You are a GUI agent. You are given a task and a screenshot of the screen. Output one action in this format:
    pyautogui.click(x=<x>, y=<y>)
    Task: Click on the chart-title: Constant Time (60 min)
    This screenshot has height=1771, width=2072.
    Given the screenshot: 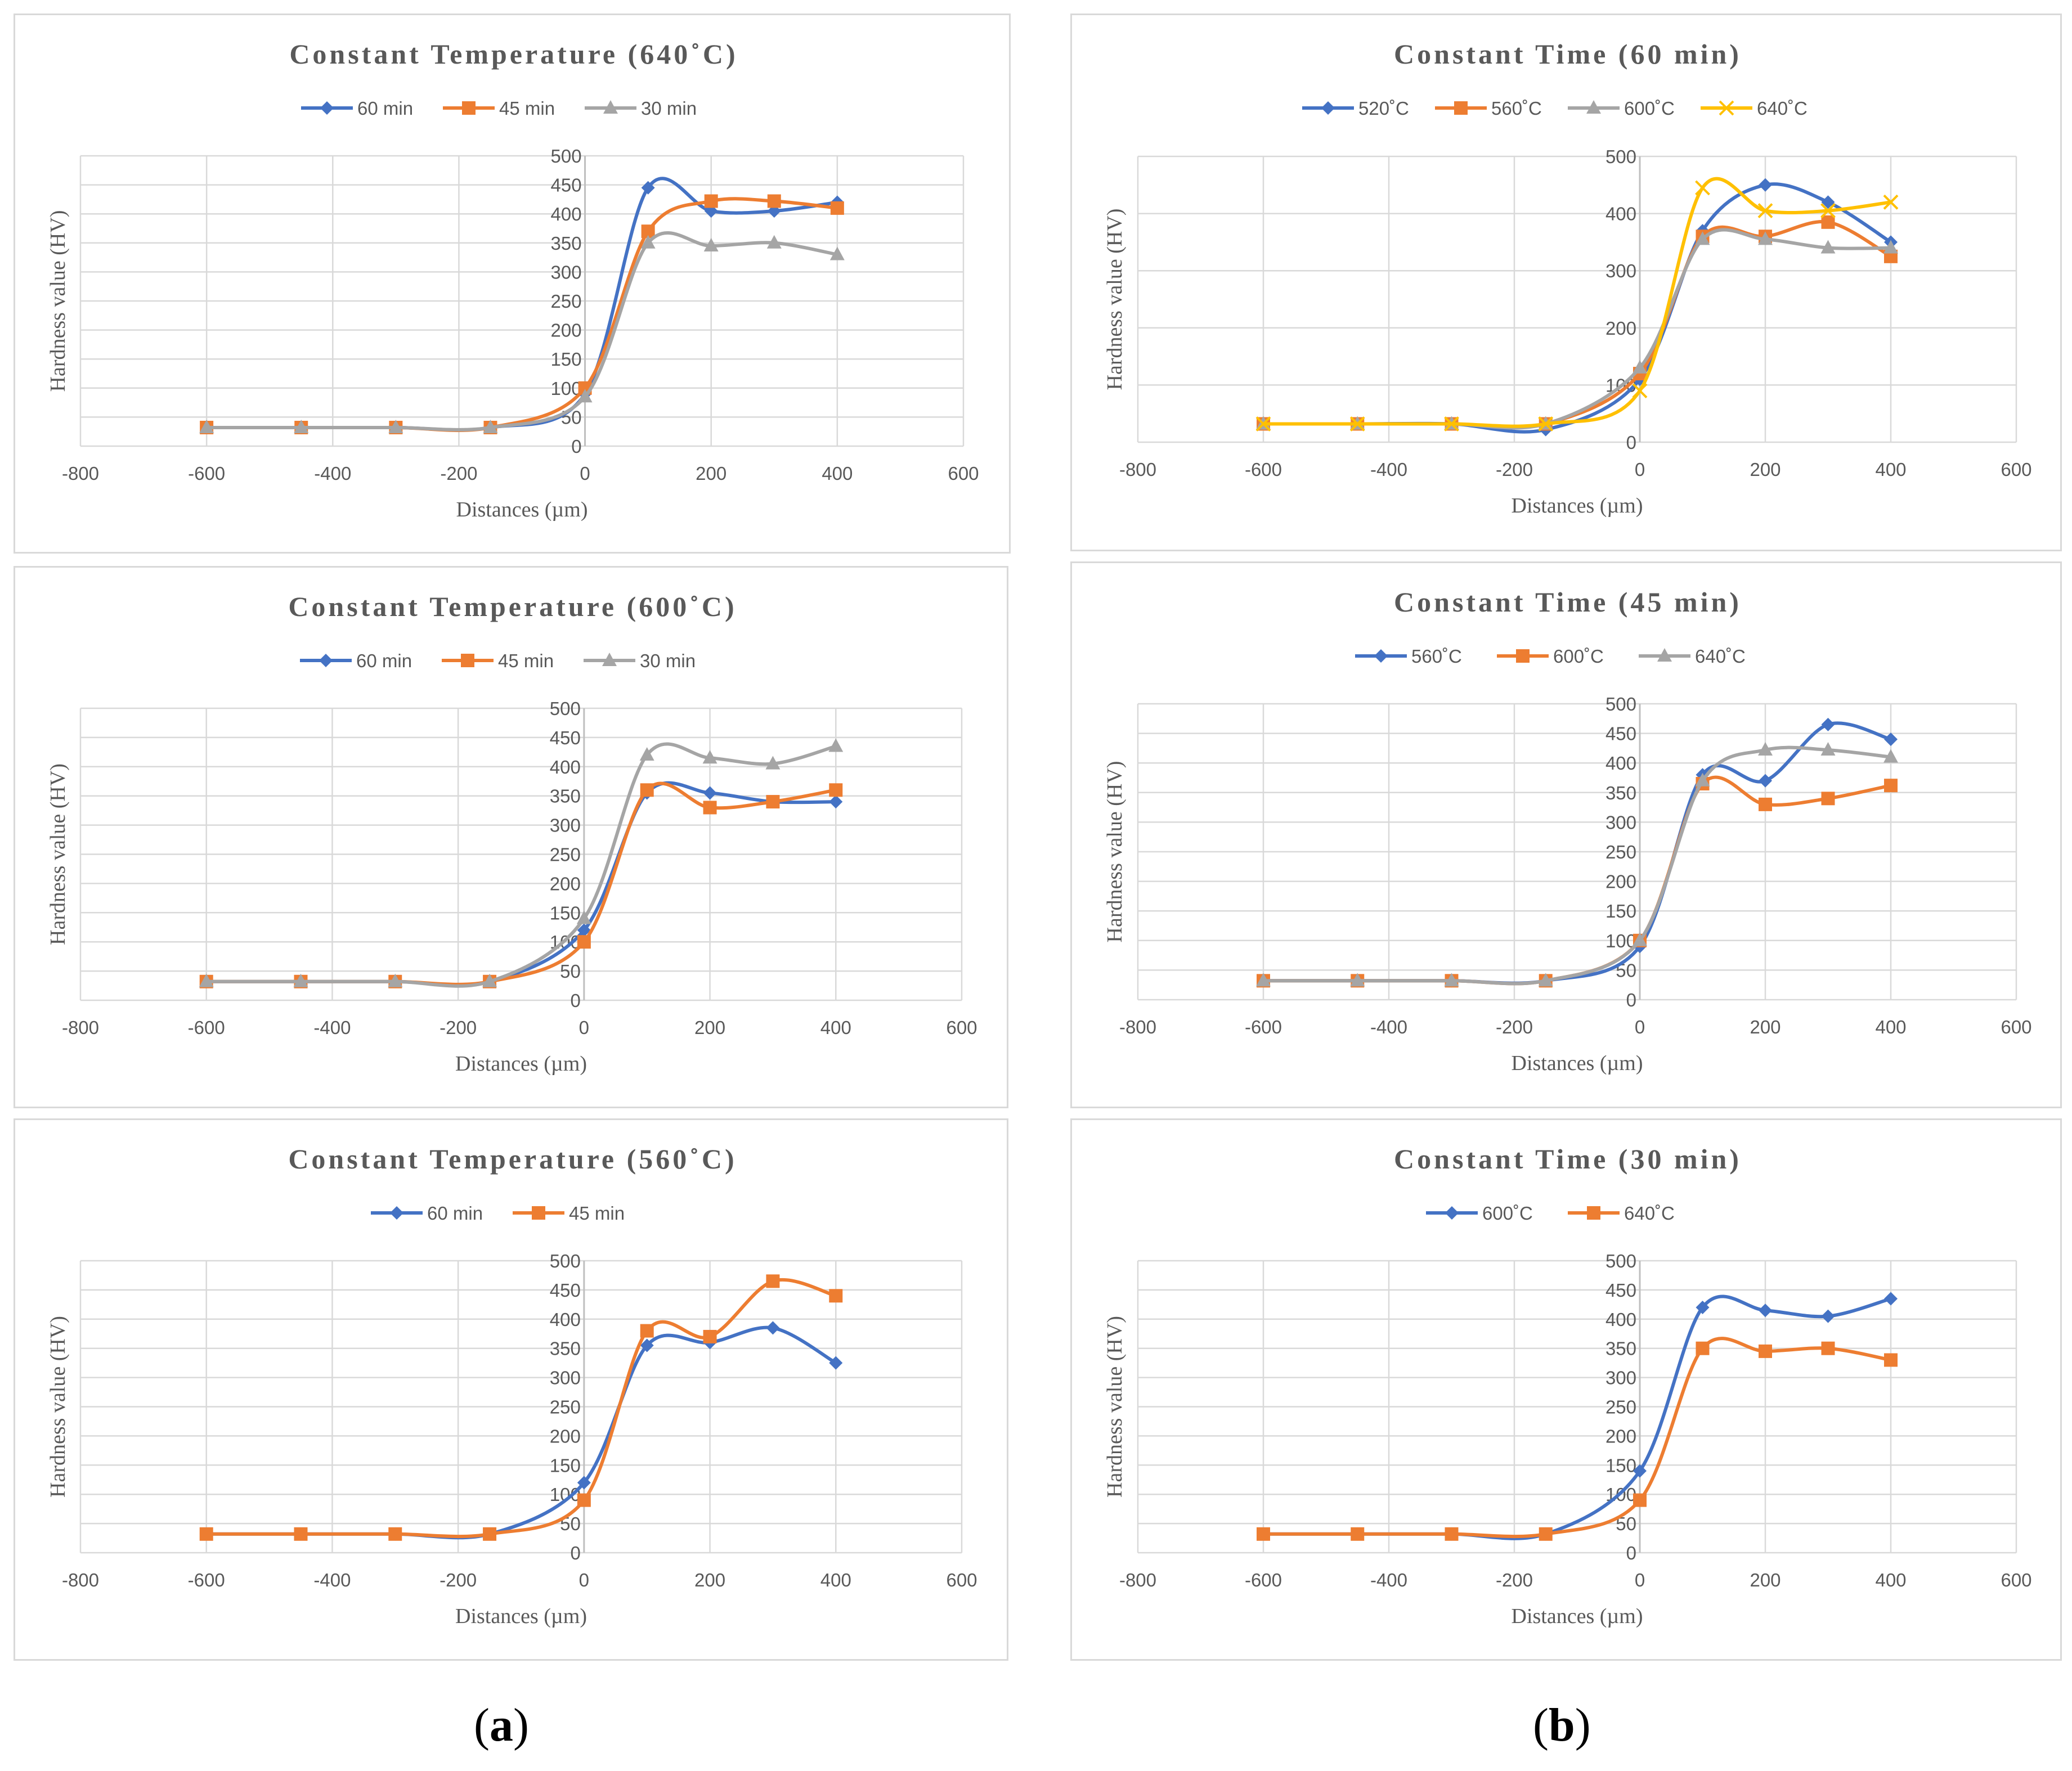 What is the action you would take?
    pyautogui.click(x=1568, y=54)
    